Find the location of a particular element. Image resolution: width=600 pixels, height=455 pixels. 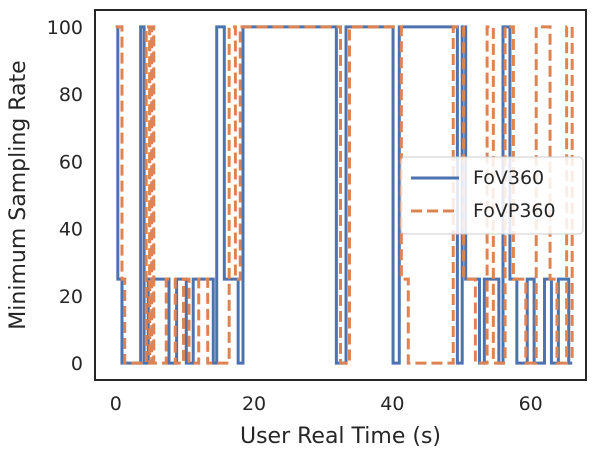

x-axis-label: User Real Time (s) is located at coordinates (340, 436).